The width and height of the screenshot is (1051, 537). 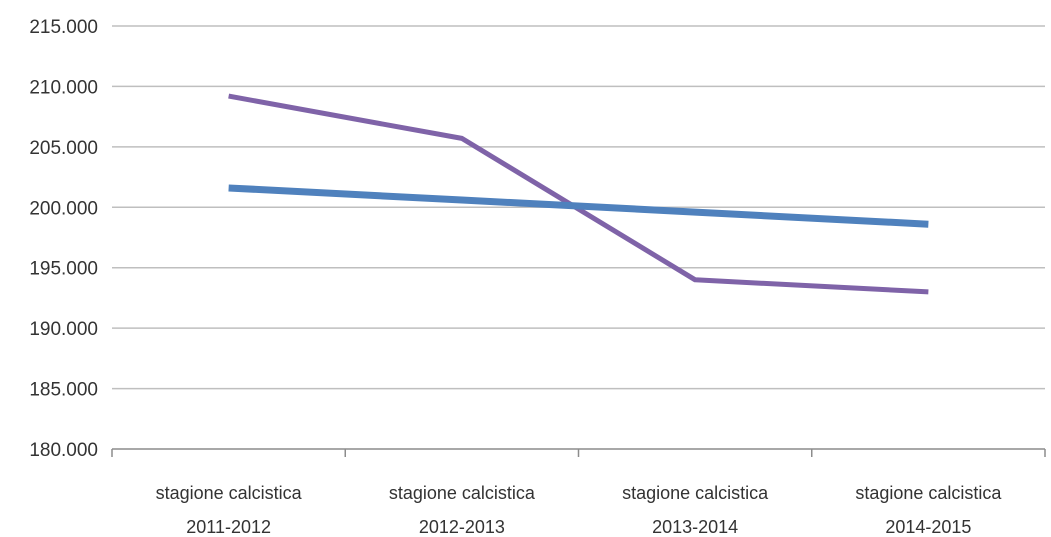 What do you see at coordinates (462, 510) in the screenshot?
I see `x-tick-label: stagione calcistica 2012-2013` at bounding box center [462, 510].